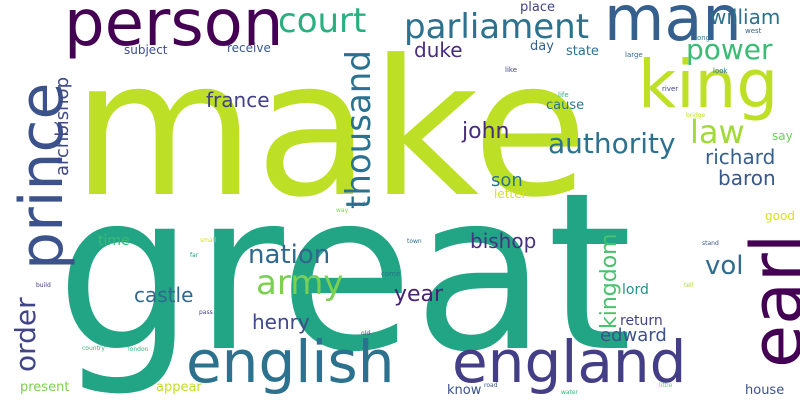 The width and height of the screenshot is (800, 400). Describe the element at coordinates (290, 362) in the screenshot. I see `word-english: english` at that location.